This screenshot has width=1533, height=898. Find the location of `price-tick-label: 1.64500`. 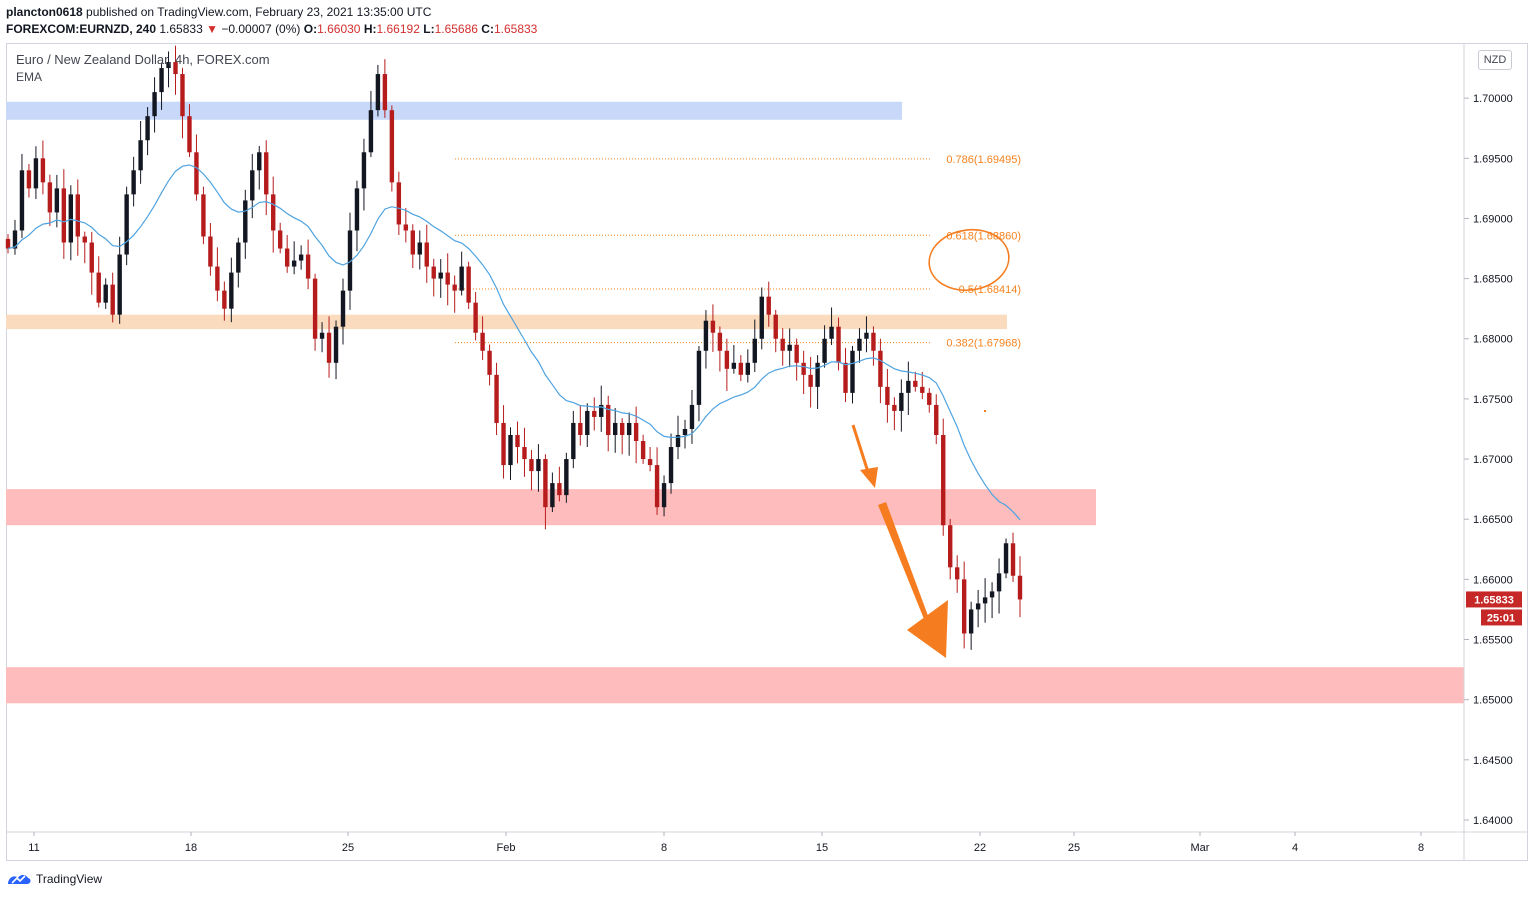

price-tick-label: 1.64500 is located at coordinates (1493, 761).